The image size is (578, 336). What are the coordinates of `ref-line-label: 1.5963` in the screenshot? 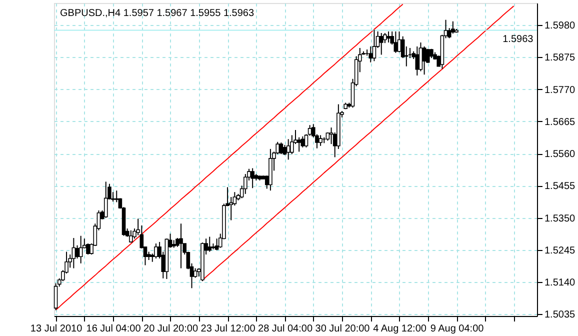 It's located at (518, 40).